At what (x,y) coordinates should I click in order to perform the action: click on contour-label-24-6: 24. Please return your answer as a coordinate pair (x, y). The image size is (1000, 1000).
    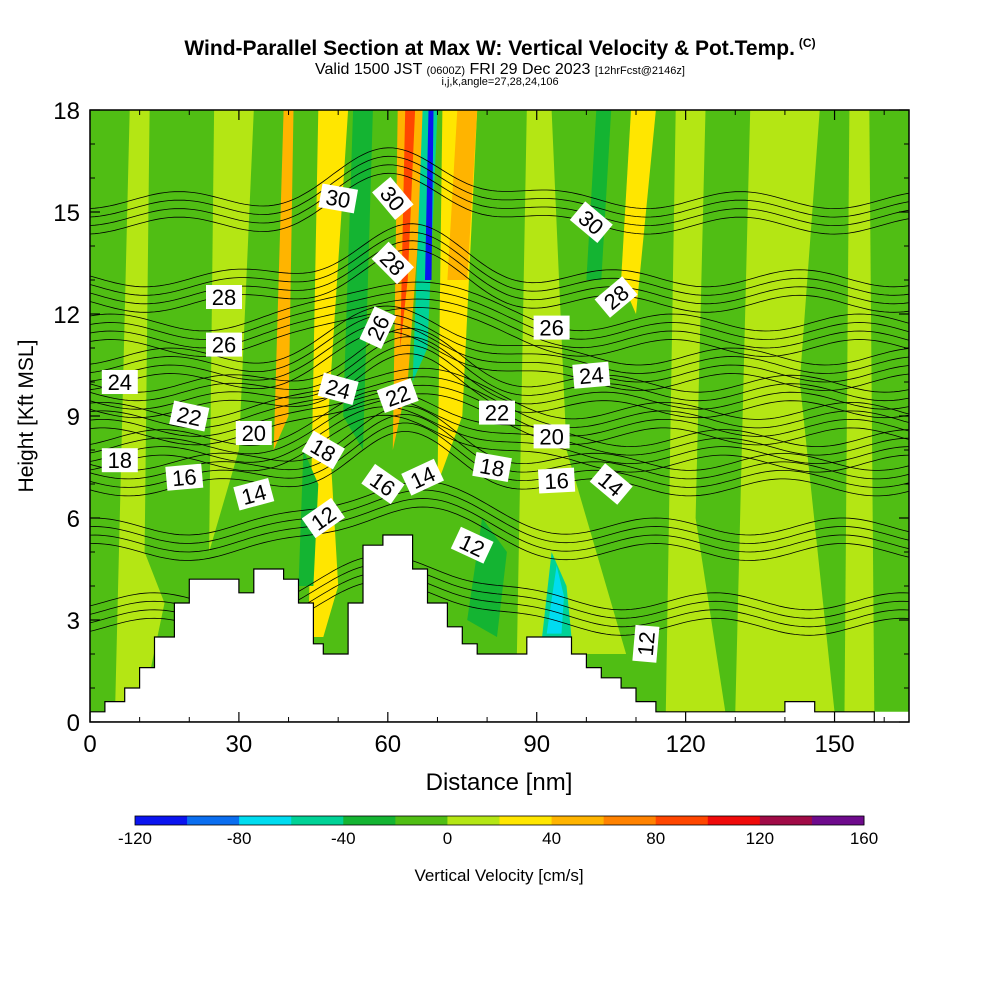
    Looking at the image, I should click on (119, 382).